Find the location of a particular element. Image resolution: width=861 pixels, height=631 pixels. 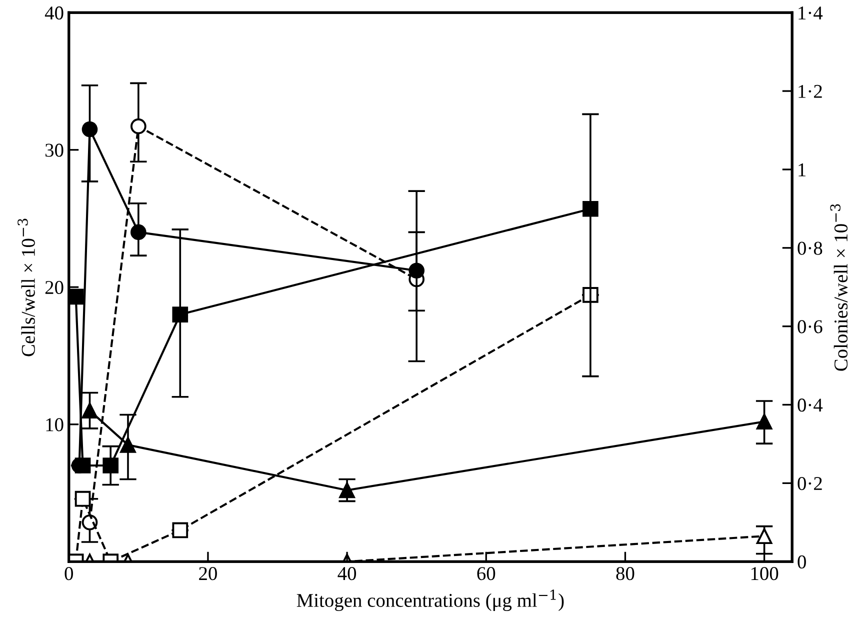

x-tick-label: 0 is located at coordinates (68, 573).